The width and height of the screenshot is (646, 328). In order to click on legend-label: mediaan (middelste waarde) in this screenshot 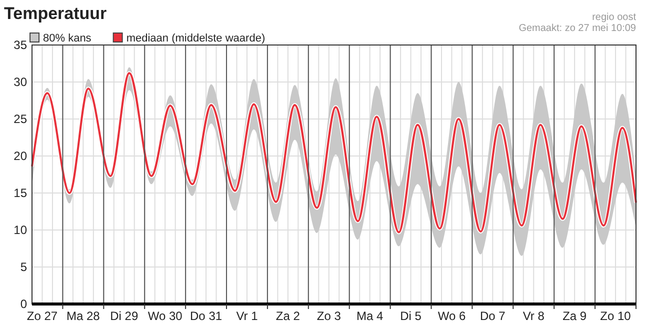, I will do `click(196, 38)`.